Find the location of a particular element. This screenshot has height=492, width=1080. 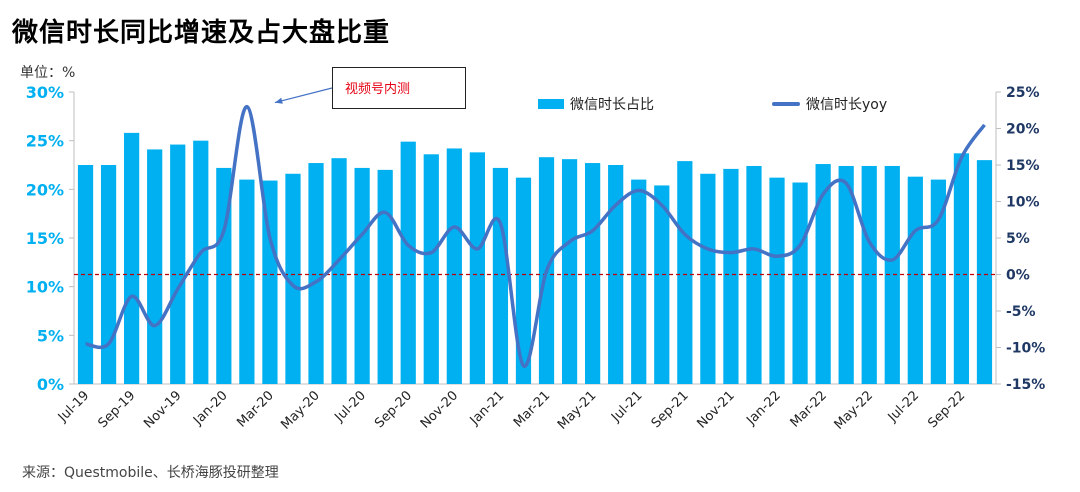

annotation-arrow is located at coordinates (303, 95).